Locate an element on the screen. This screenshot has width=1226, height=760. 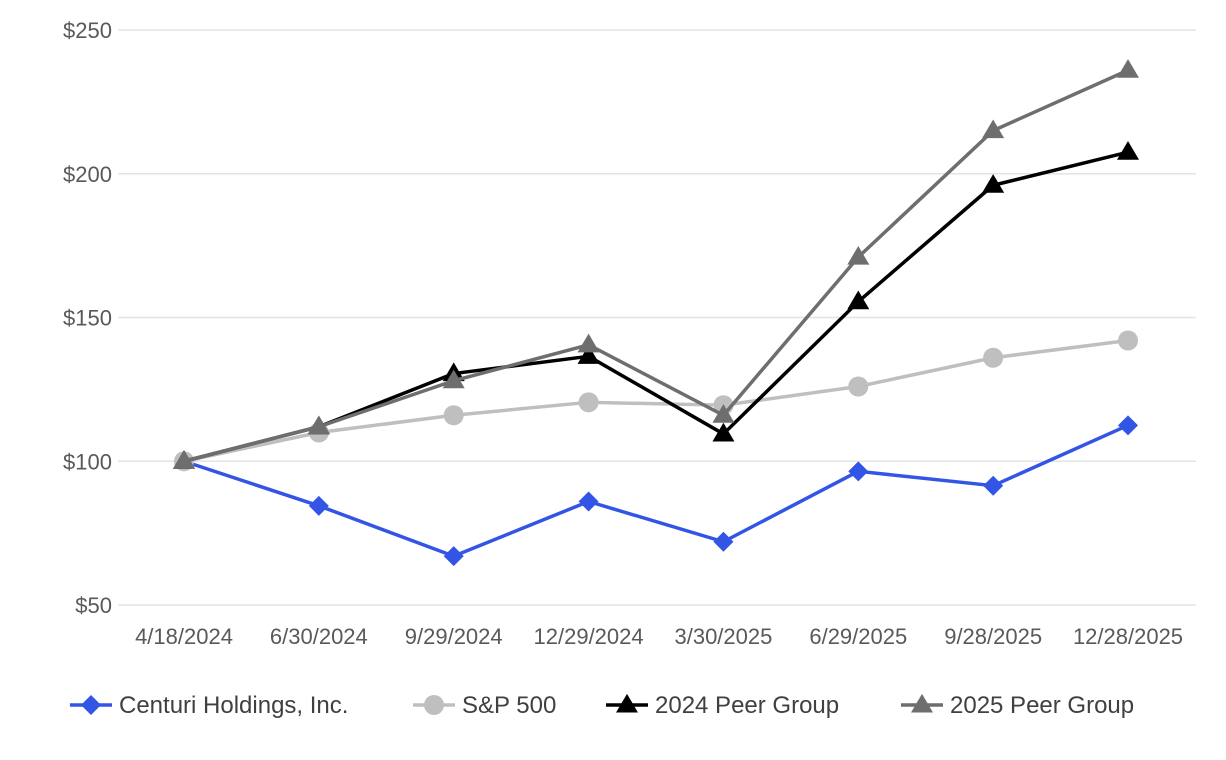
y-axis-labels: $50 $100 $150 $200 $250 is located at coordinates (87, 318).